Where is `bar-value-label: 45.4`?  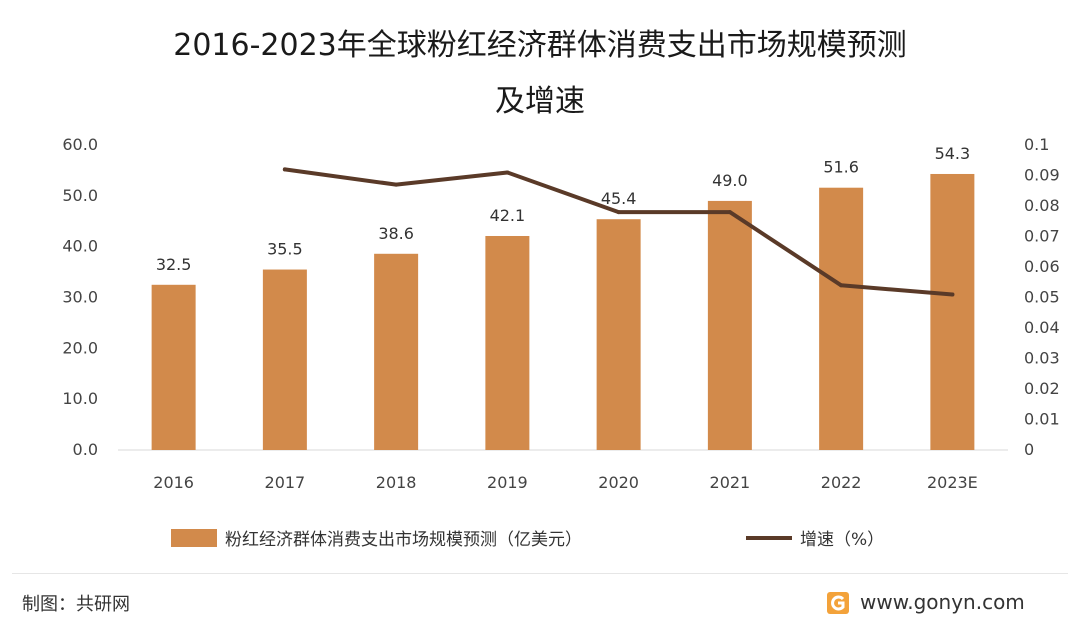
bar-value-label: 45.4 is located at coordinates (619, 198).